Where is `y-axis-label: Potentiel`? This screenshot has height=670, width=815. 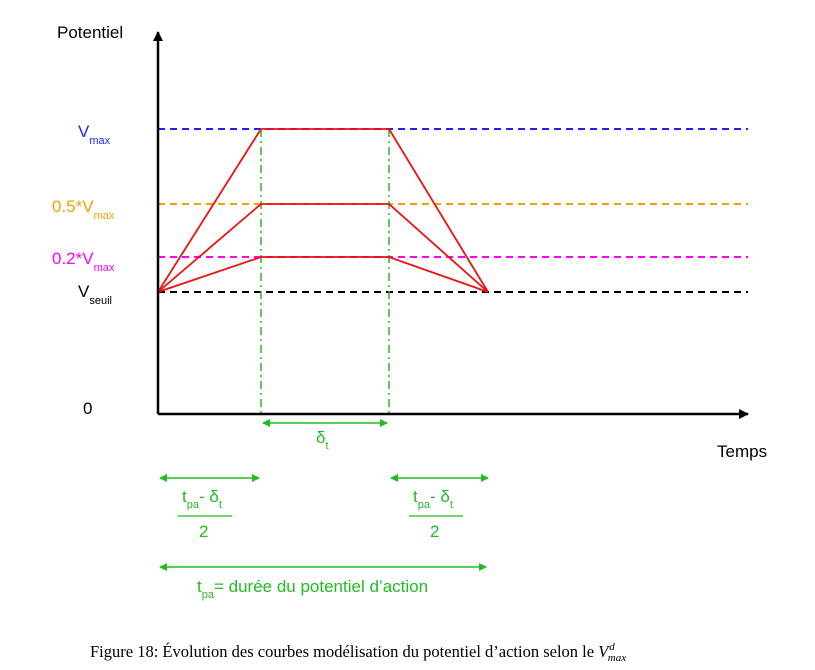 y-axis-label: Potentiel is located at coordinates (90, 32).